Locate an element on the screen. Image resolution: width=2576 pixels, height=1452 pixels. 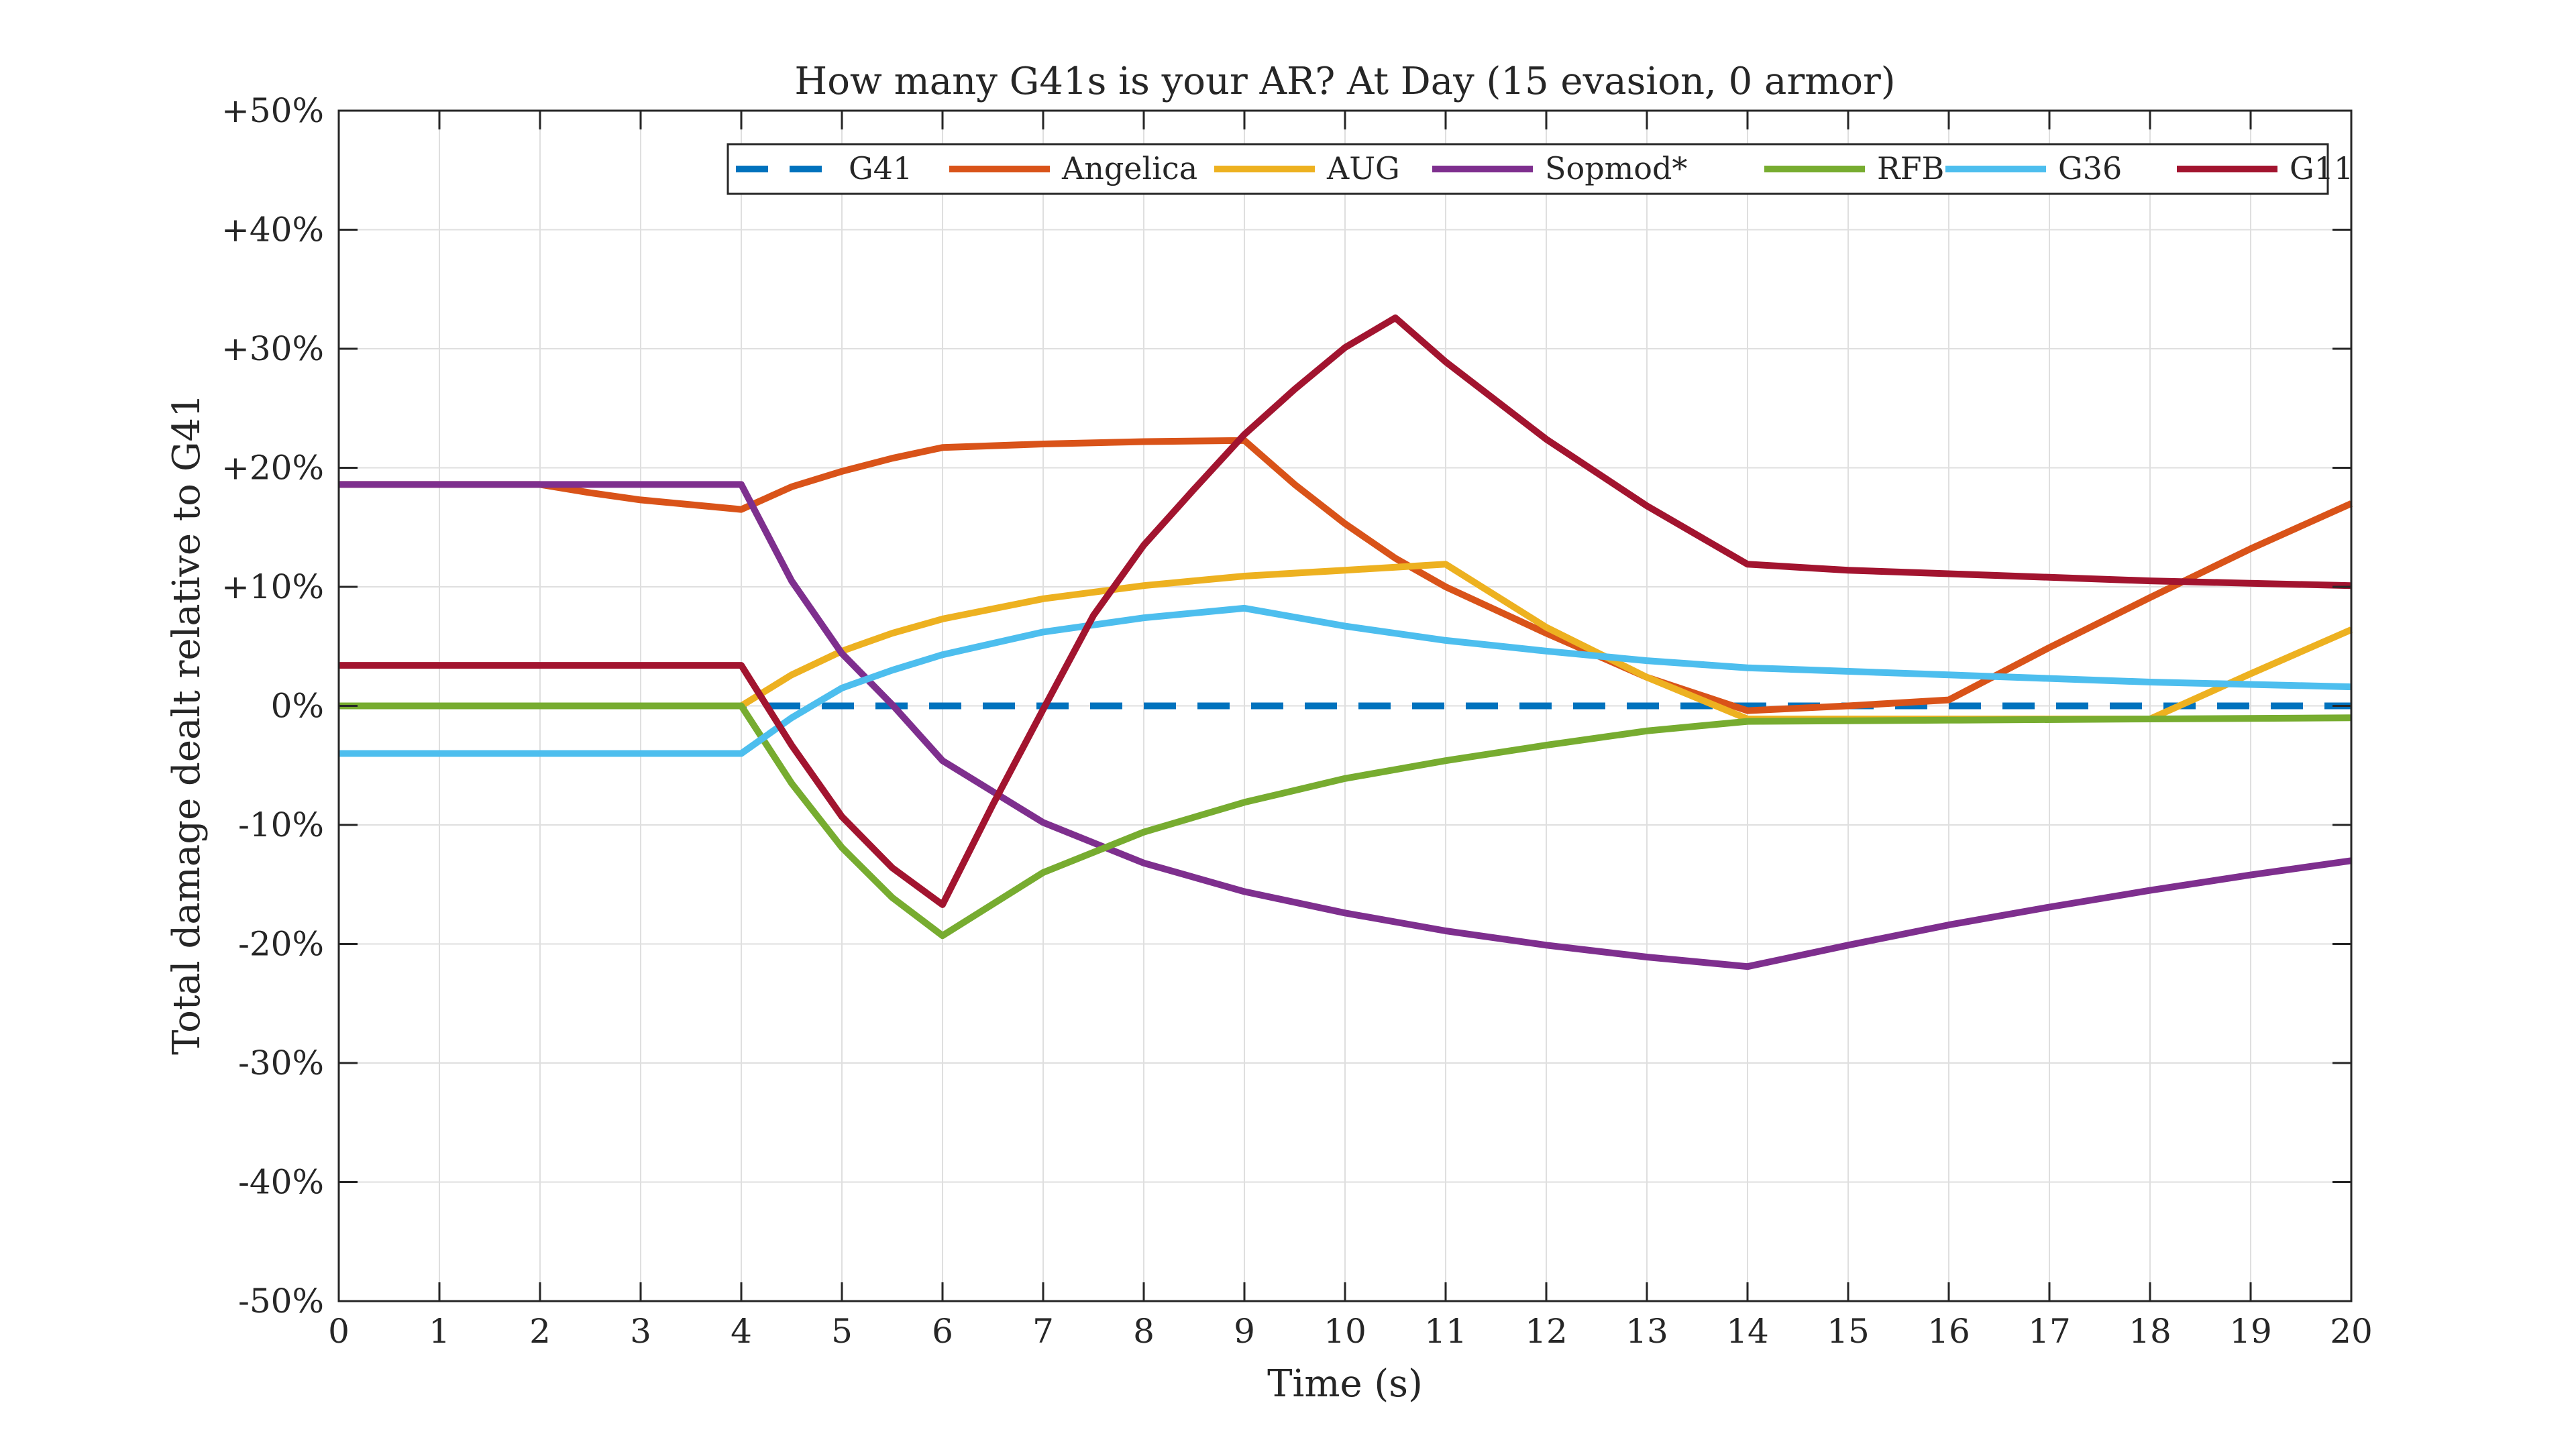
y-tick-label: +50% is located at coordinates (272, 110).